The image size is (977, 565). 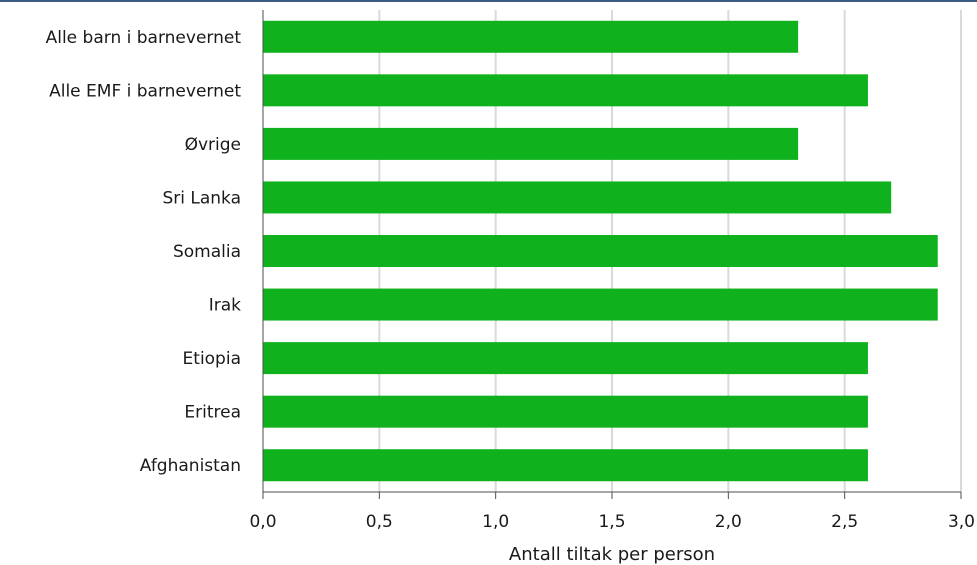 I want to click on category-label: Somalia, so click(x=207, y=252).